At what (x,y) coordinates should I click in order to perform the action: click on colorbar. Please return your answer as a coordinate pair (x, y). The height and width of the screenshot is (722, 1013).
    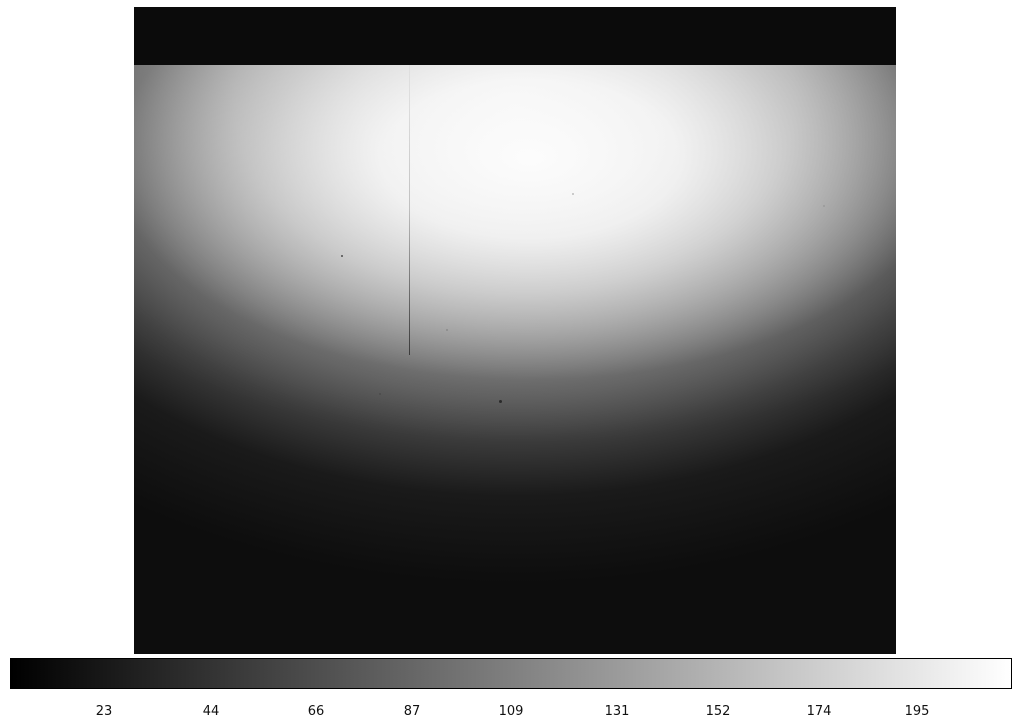
    Looking at the image, I should click on (511, 673).